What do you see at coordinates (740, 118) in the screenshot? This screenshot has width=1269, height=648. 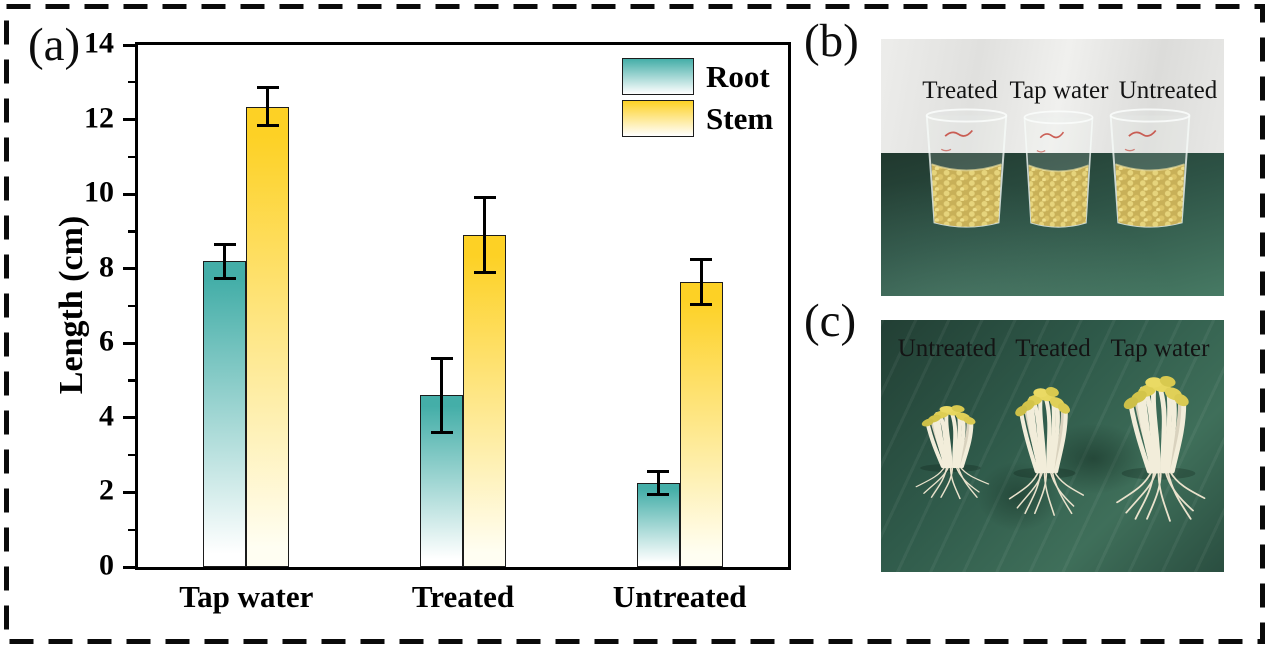 I see `legend-label-stem: Stem` at bounding box center [740, 118].